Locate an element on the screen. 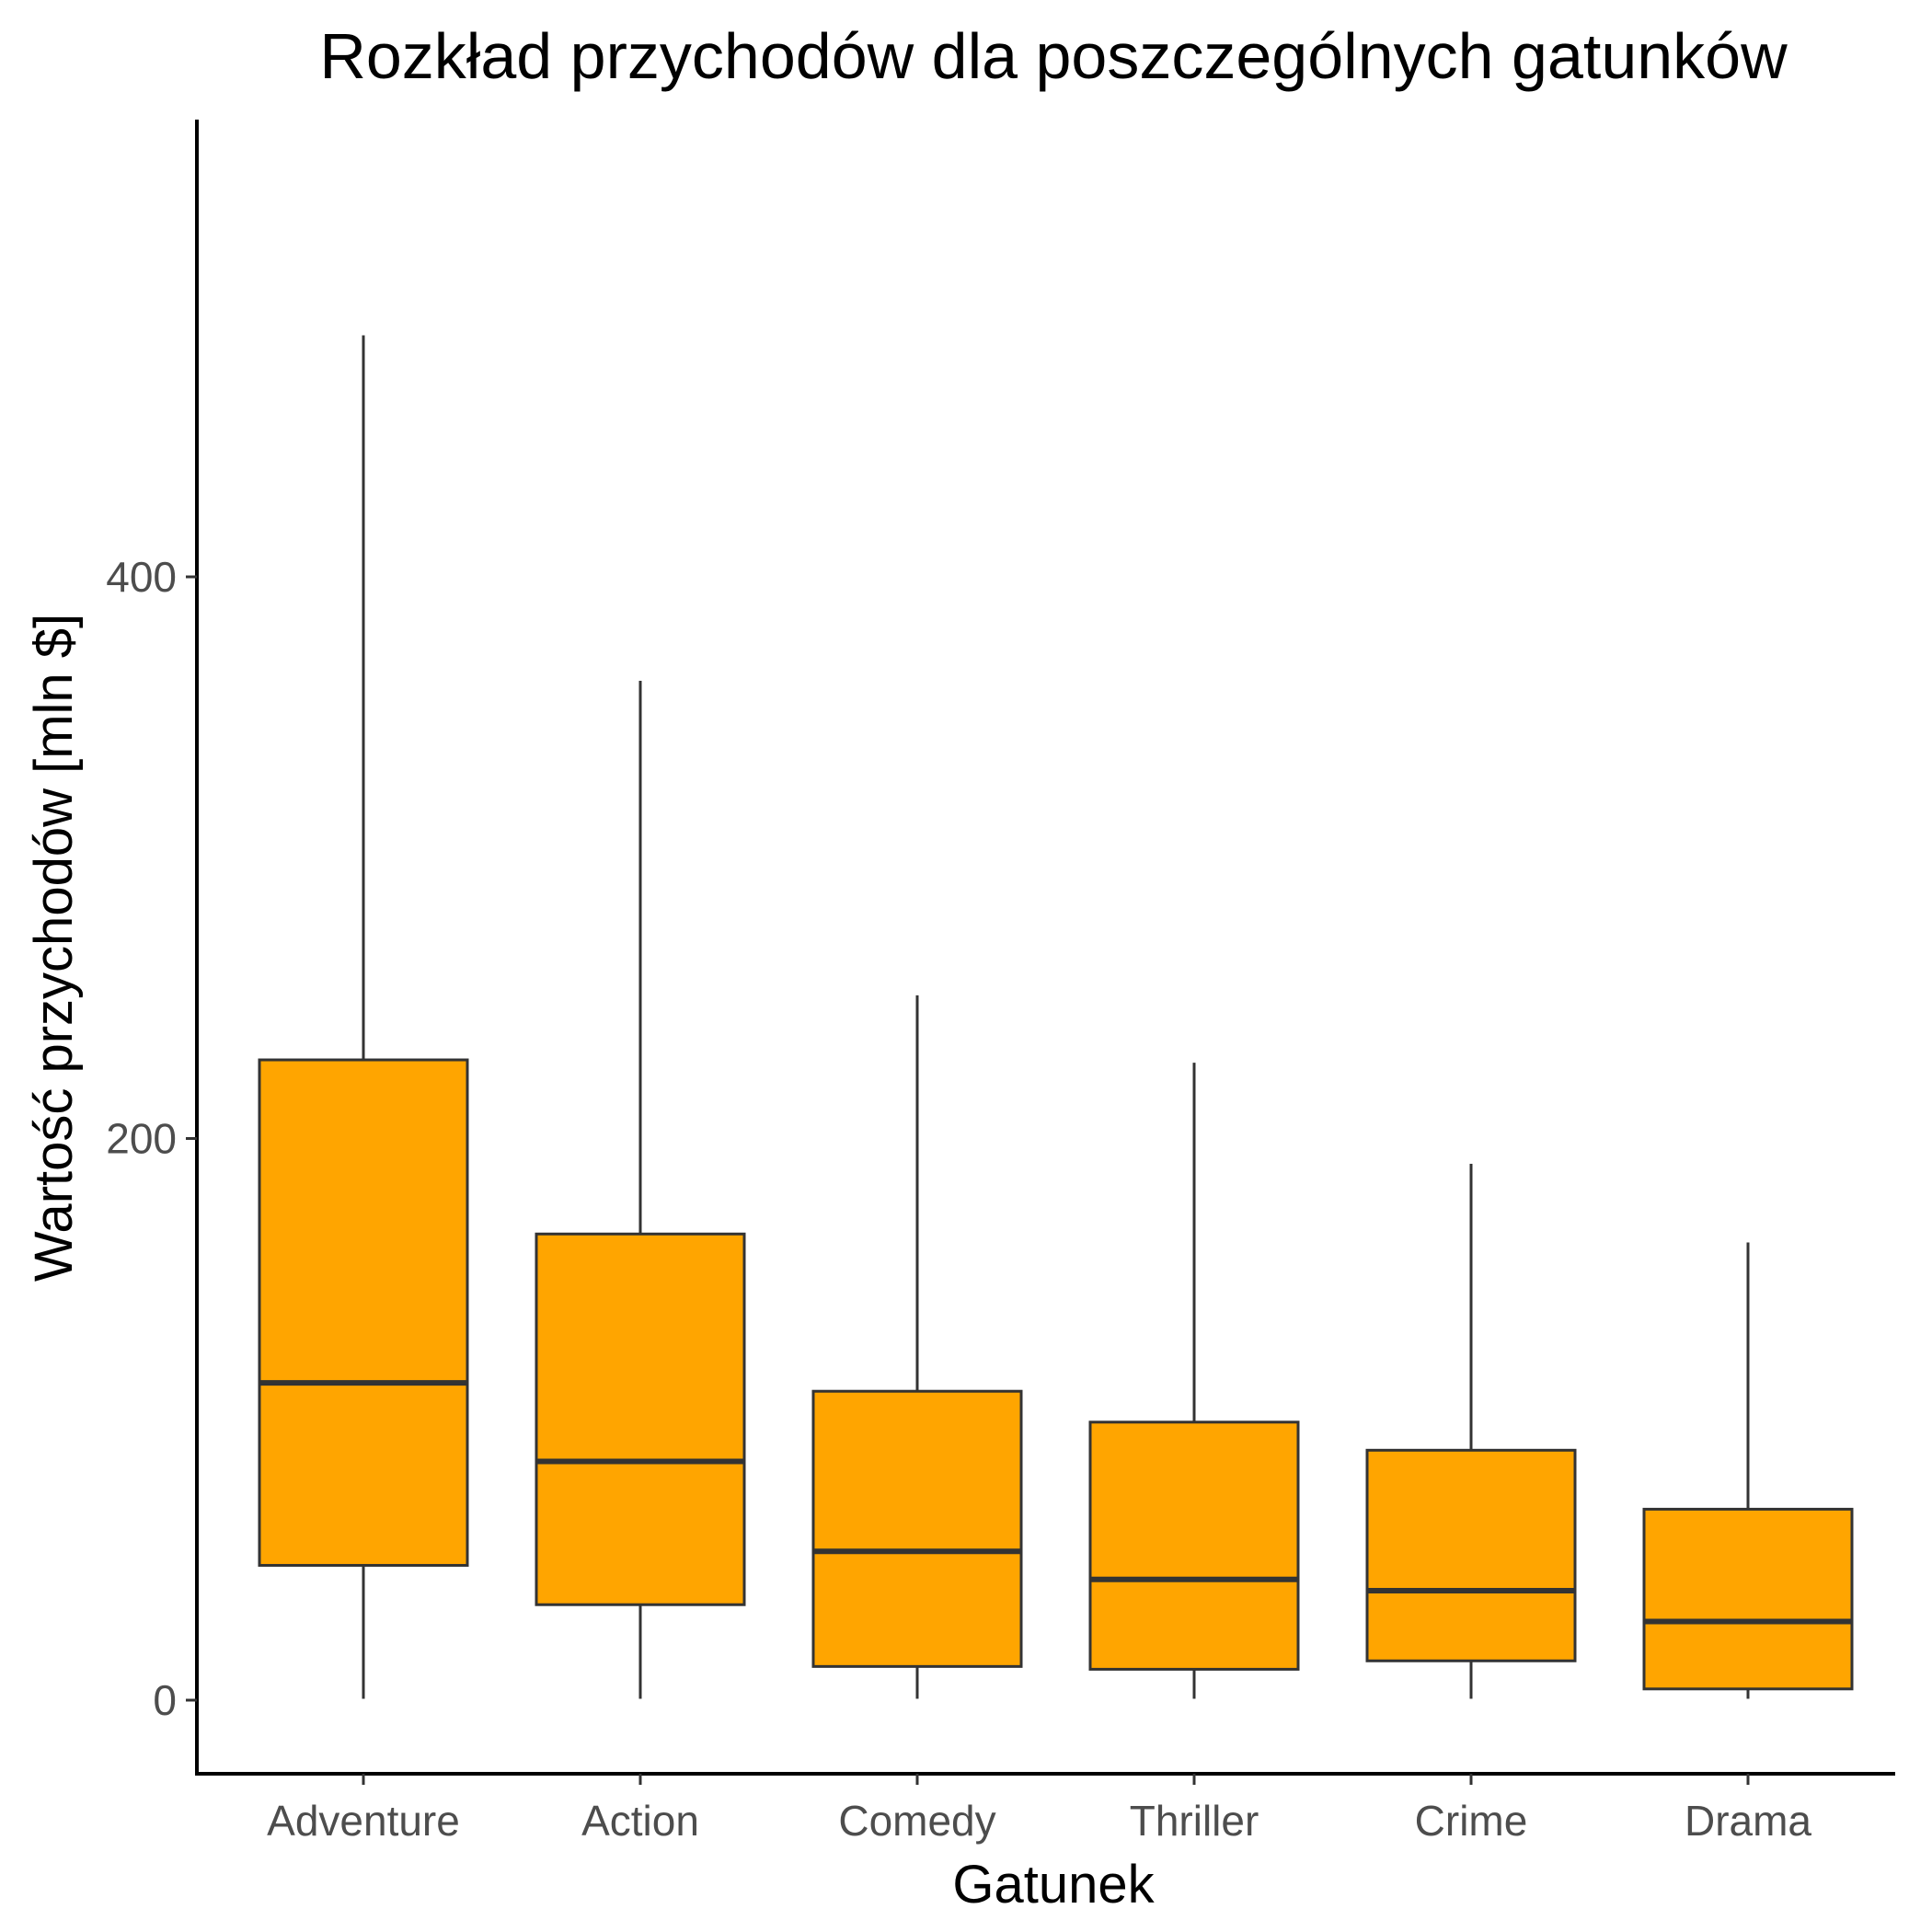 Image resolution: width=1932 pixels, height=1932 pixels. y-tick-label-400: 400 is located at coordinates (141, 577).